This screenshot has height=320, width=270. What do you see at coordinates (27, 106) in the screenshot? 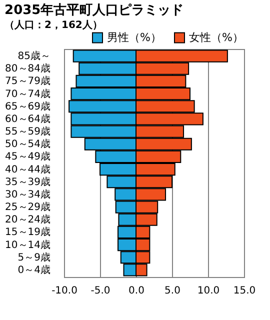
I see `y-tick-label: 65～69歳` at bounding box center [27, 106].